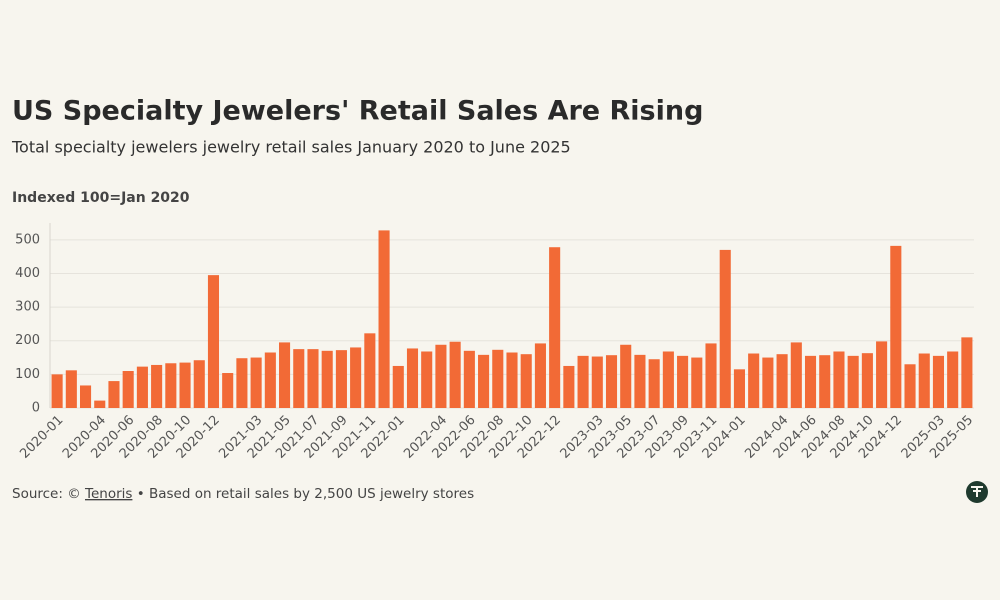 Image resolution: width=1000 pixels, height=600 pixels. What do you see at coordinates (27, 239) in the screenshot?
I see `y-tick-label: 500` at bounding box center [27, 239].